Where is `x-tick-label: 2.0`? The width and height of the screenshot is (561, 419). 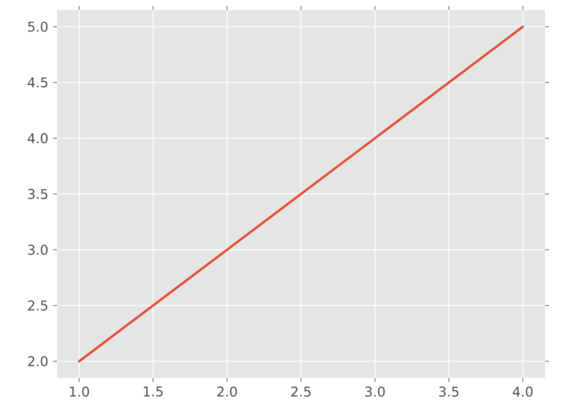 x-tick-label: 2.0 is located at coordinates (227, 391).